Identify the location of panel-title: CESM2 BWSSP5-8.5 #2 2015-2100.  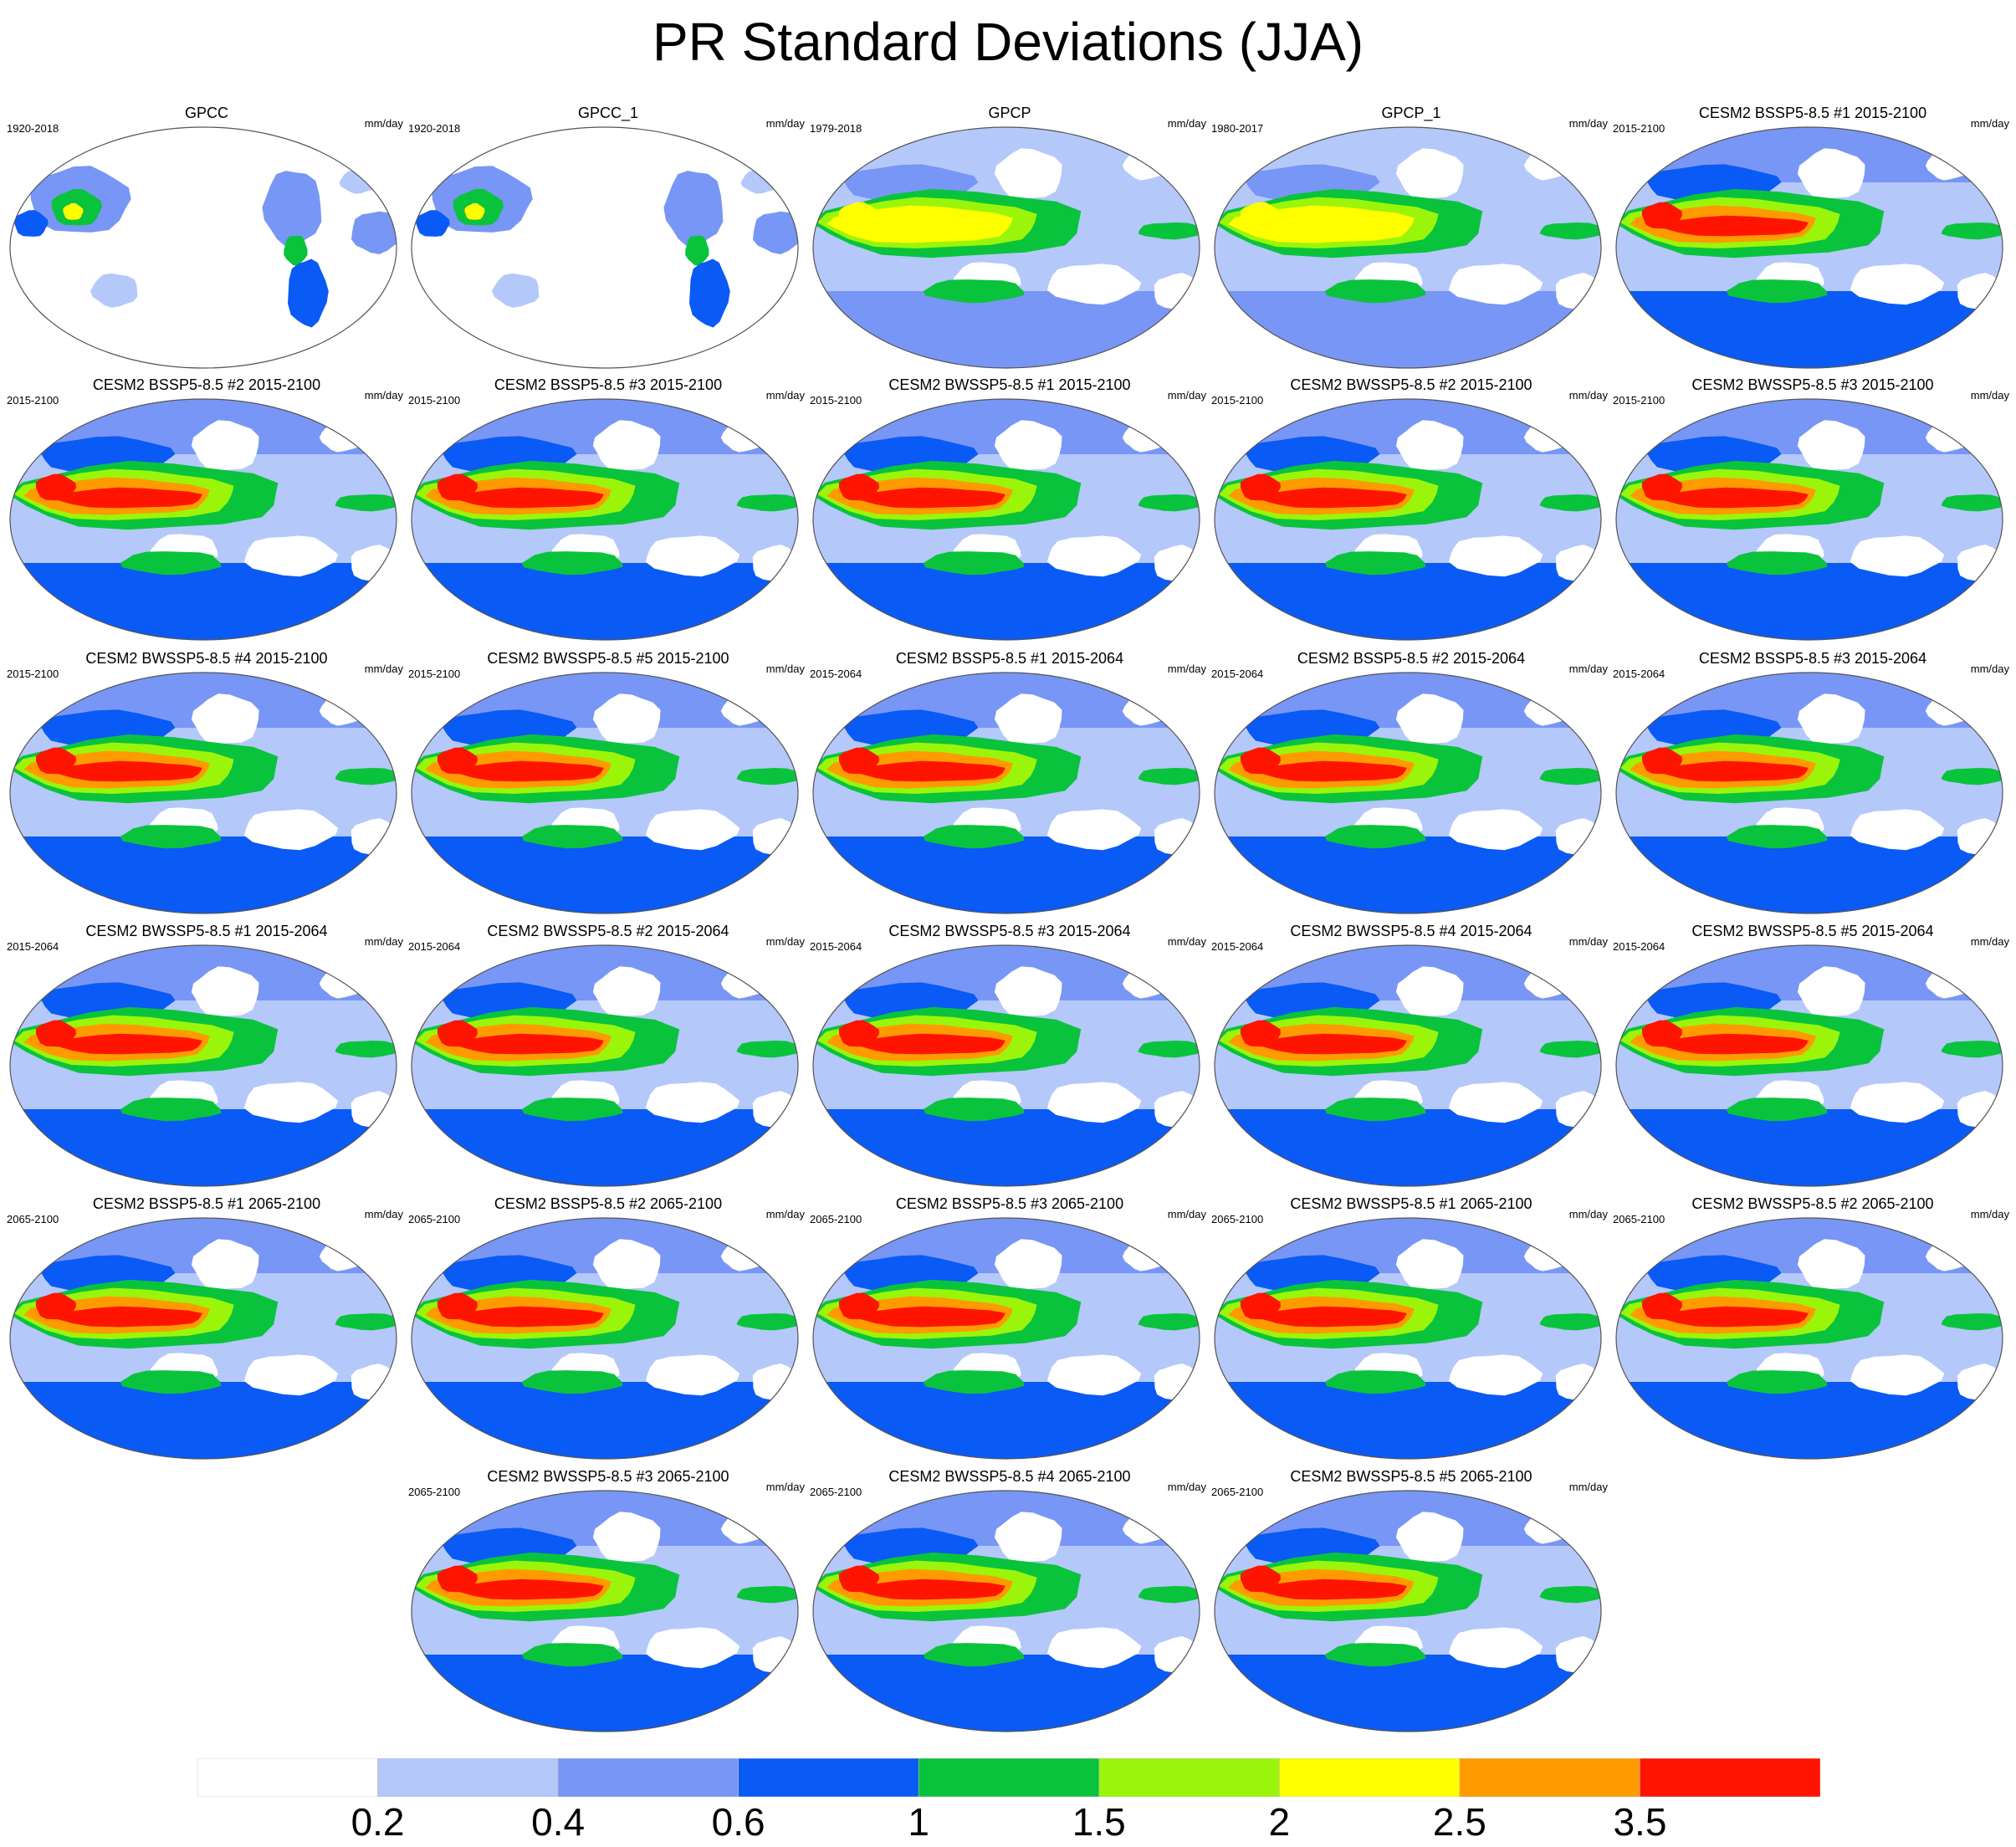
(1411, 384).